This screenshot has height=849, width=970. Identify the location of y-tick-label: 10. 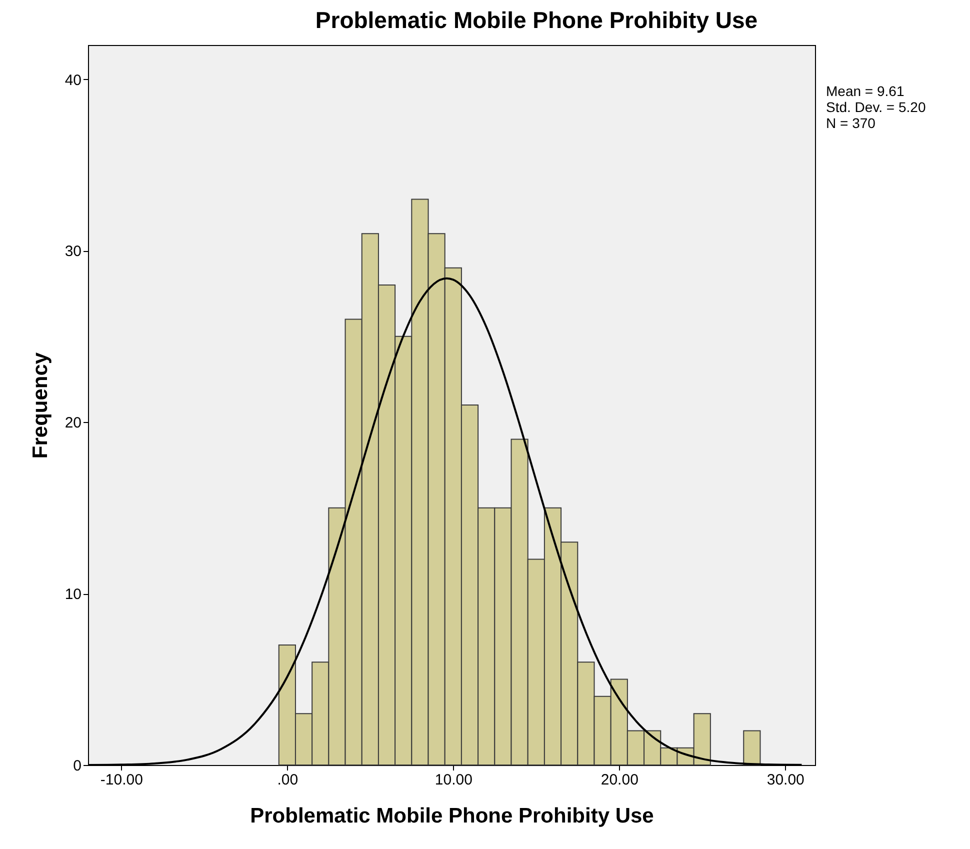
(73, 595).